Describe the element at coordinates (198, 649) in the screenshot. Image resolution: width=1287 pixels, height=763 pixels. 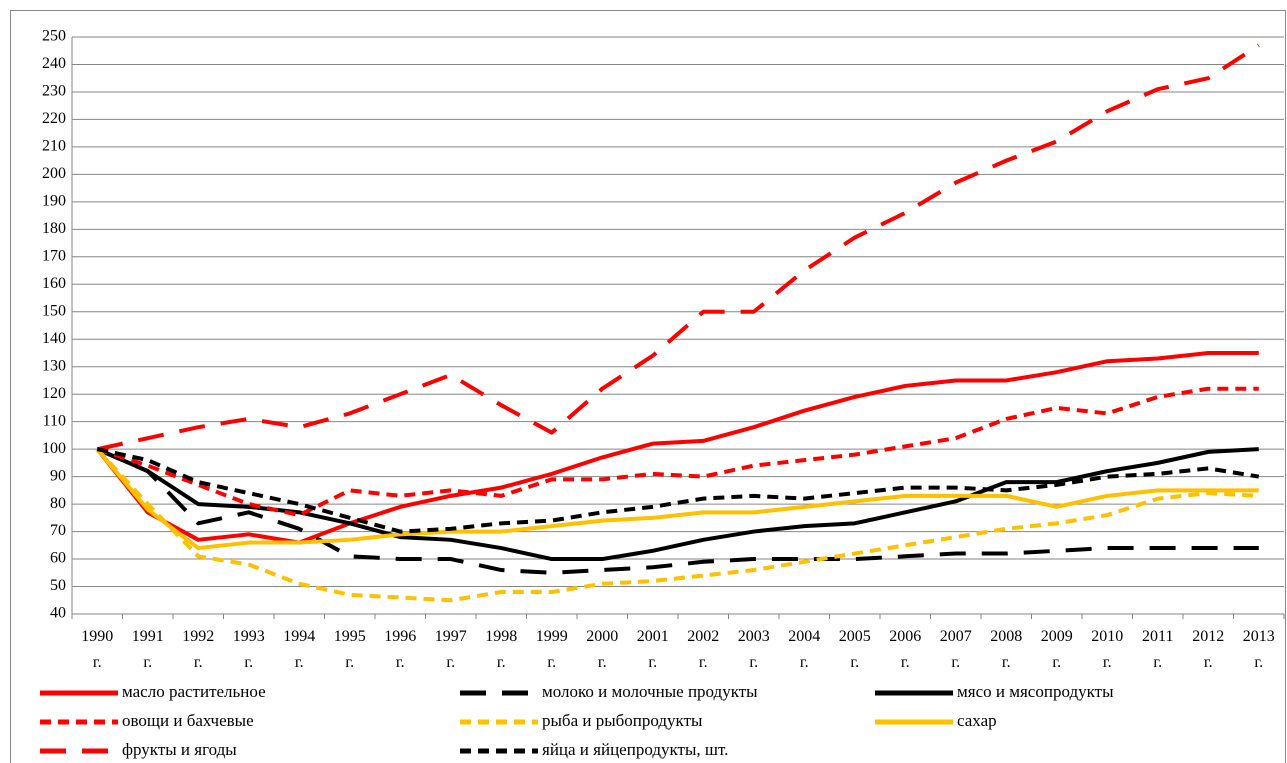
I see `x-tick-label: 1992 г.` at that location.